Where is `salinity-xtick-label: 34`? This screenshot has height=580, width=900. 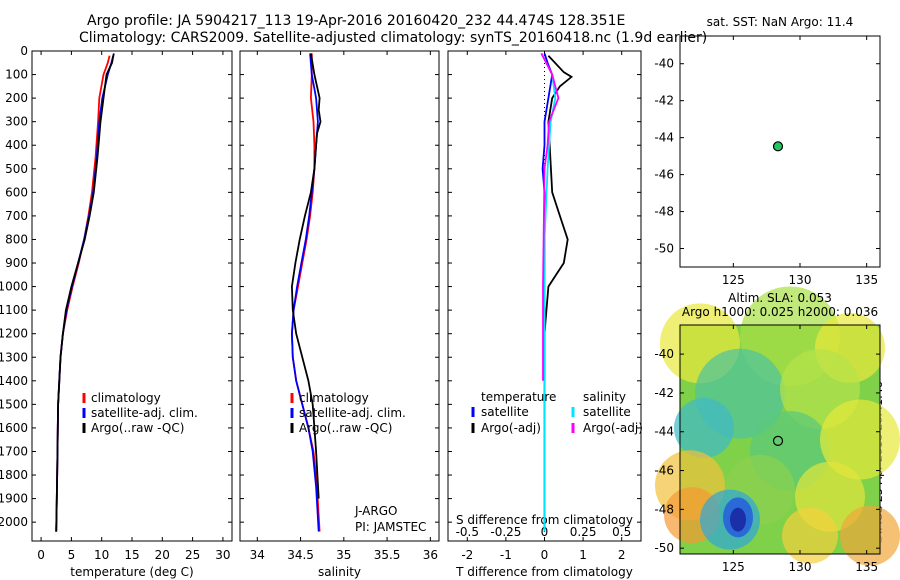 salinity-xtick-label: 34 is located at coordinates (257, 555).